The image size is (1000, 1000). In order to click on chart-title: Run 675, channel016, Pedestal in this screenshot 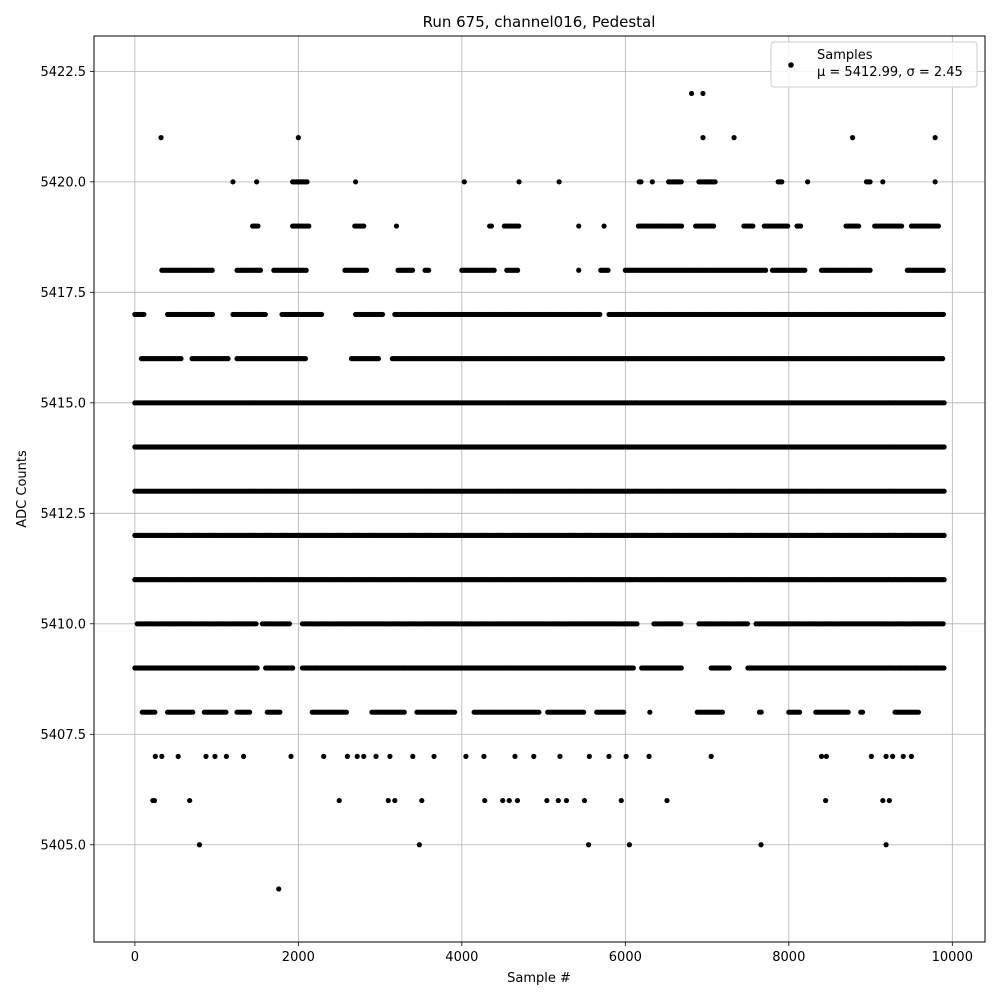, I will do `click(539, 22)`.